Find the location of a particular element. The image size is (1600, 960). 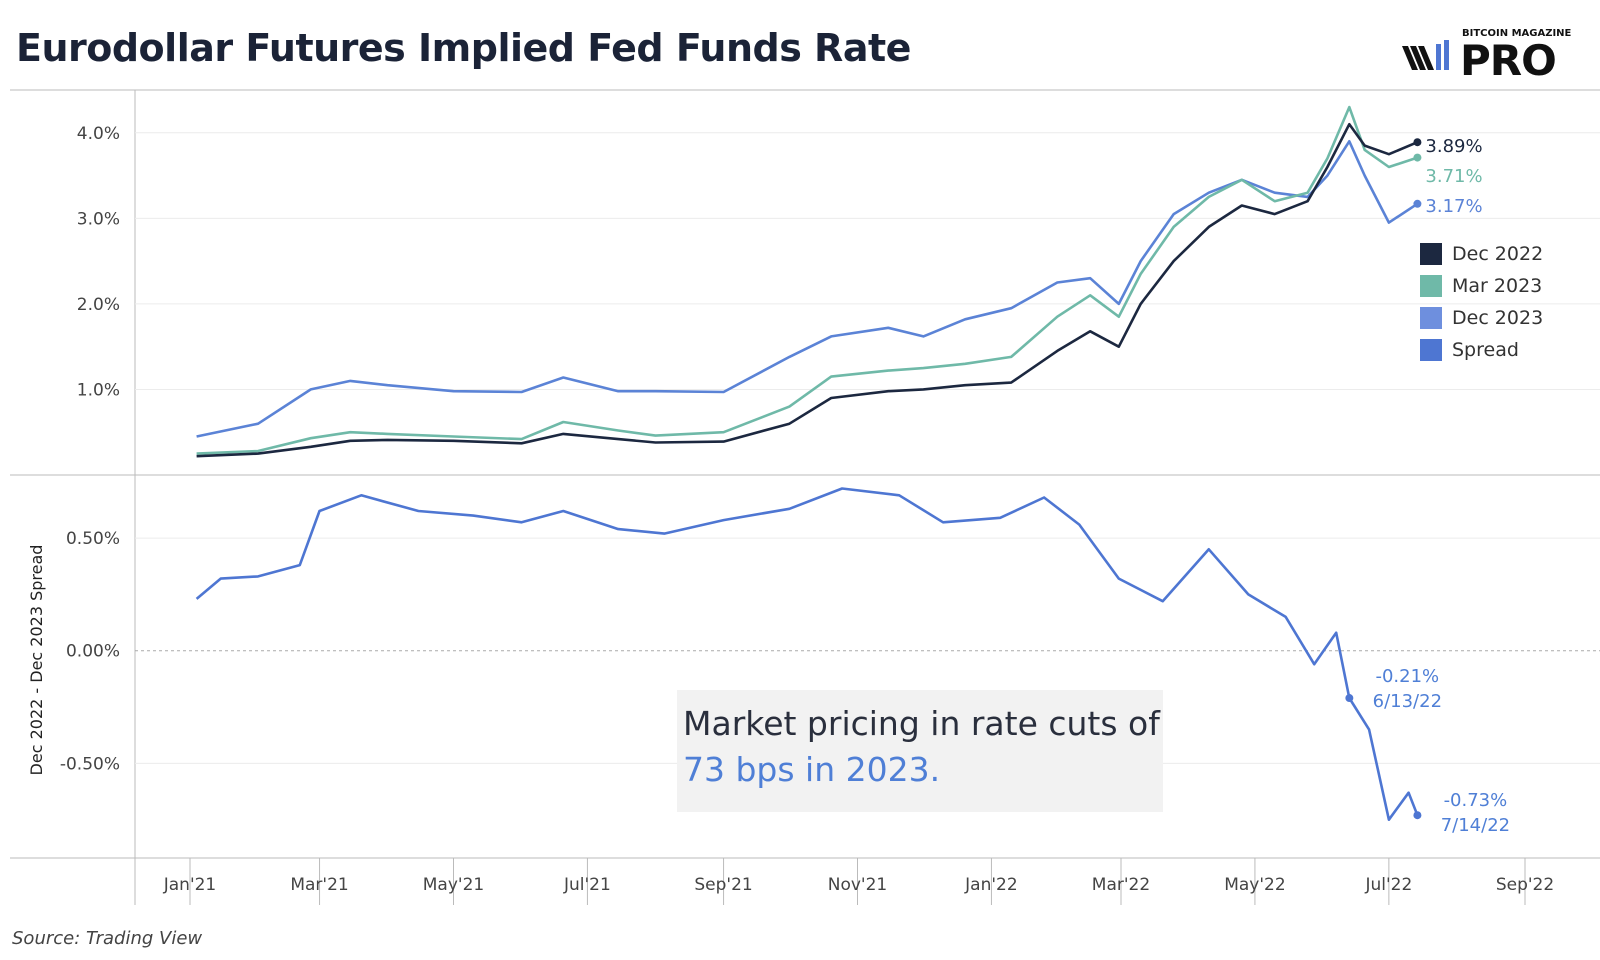

legend: Dec 2022 Mar 2023 Dec 2023 Spread is located at coordinates (1481, 302).